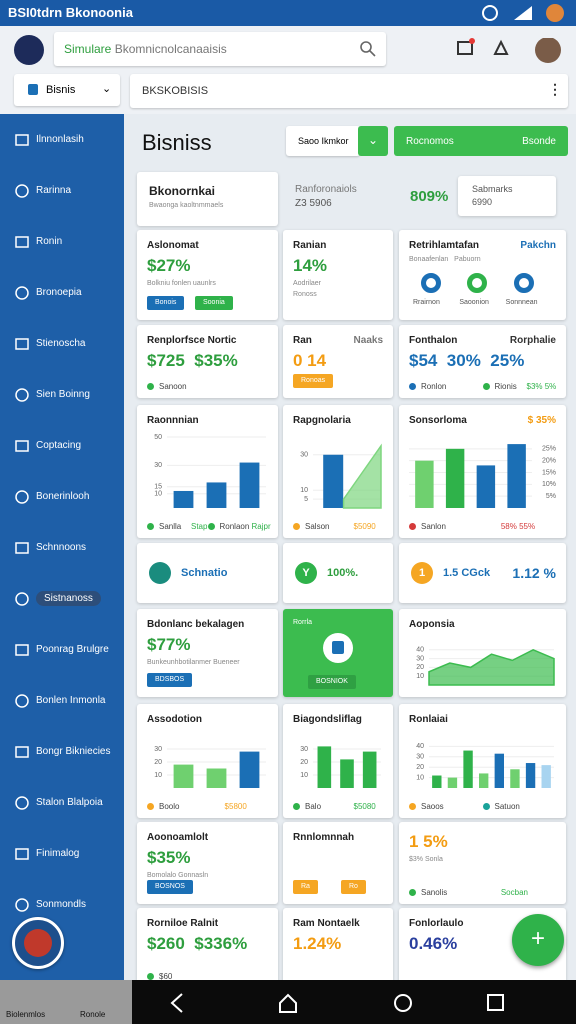  What do you see at coordinates (317, 943) in the screenshot?
I see `card-value: 1.24%` at bounding box center [317, 943].